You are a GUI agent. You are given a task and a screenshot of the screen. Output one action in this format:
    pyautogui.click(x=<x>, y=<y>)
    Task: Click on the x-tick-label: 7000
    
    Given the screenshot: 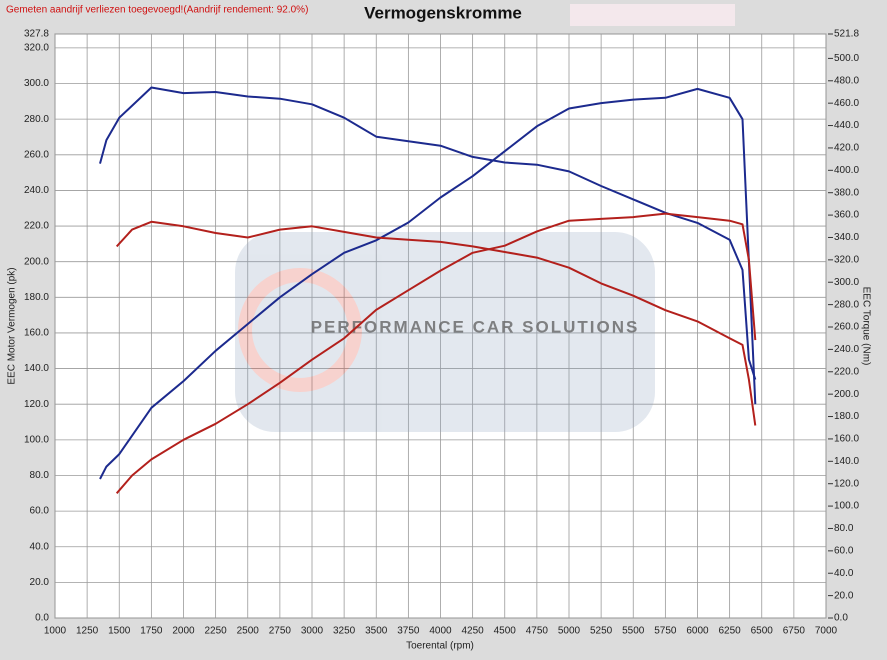 What is the action you would take?
    pyautogui.click(x=826, y=631)
    